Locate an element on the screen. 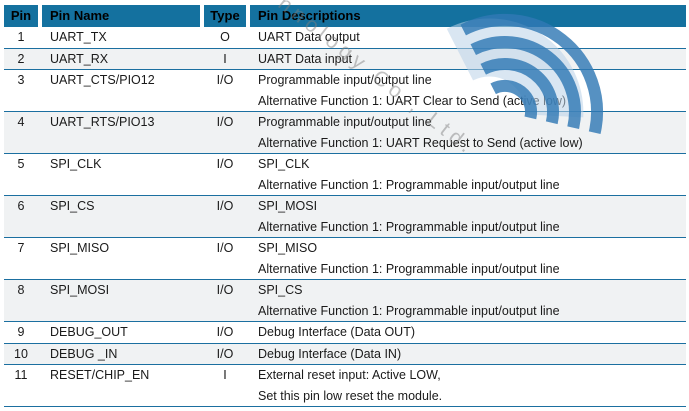 This screenshot has height=411, width=689. pin-number-cell: 7 is located at coordinates (21, 248).